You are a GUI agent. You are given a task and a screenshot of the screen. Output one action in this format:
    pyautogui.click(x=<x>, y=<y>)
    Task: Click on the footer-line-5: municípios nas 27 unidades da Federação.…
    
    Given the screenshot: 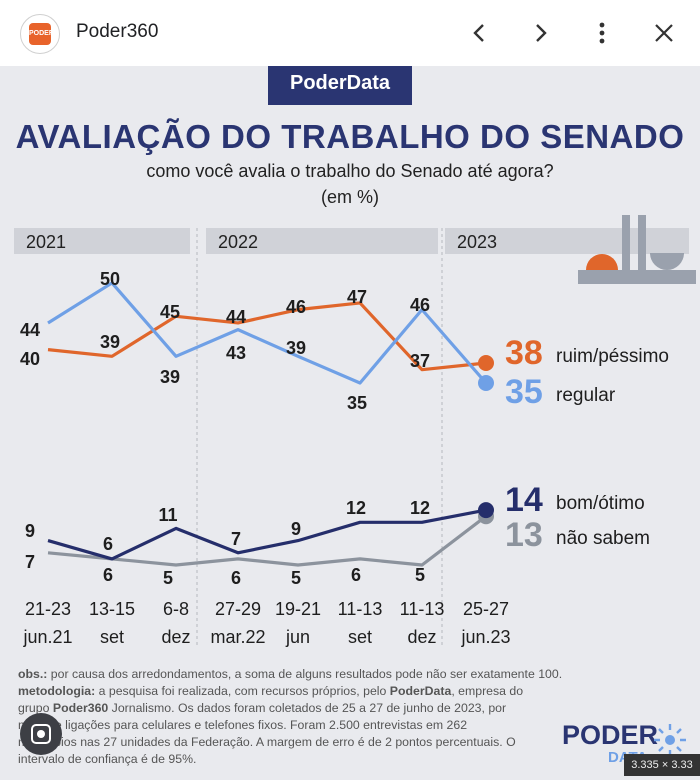 What is the action you would take?
    pyautogui.click(x=267, y=742)
    